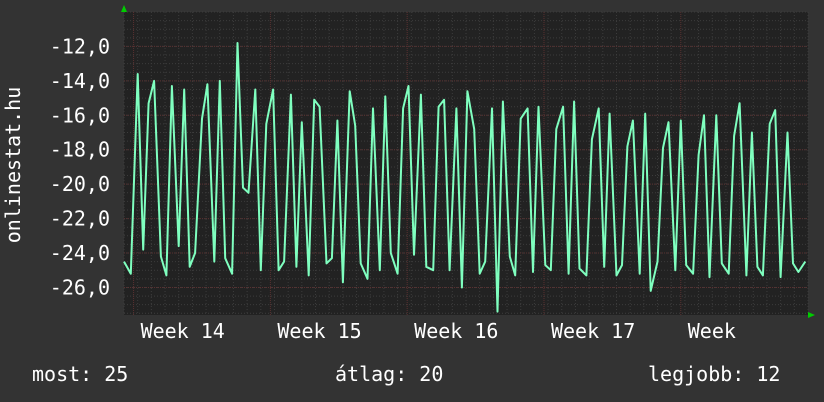 This screenshot has width=824, height=402. Describe the element at coordinates (80, 115) in the screenshot. I see `y-tick-label: -16,0` at that location.